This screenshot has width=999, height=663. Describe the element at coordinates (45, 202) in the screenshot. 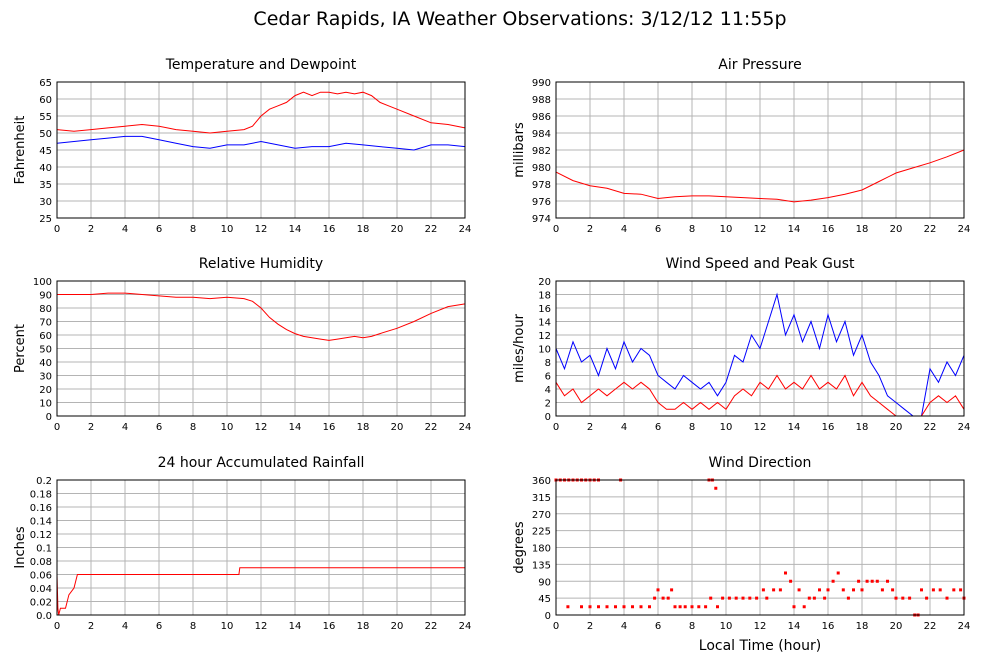

I see `y-tick-label: 30` at that location.